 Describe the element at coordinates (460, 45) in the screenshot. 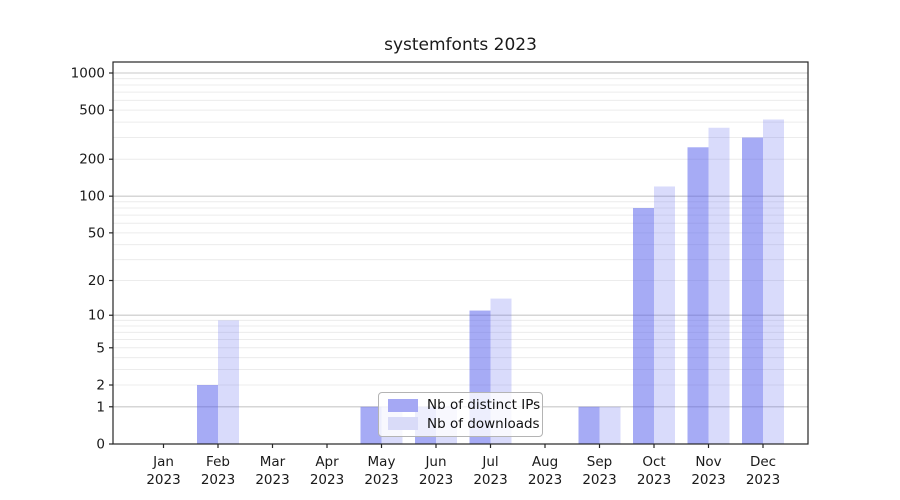

I see `chart-title: systemfonts 2023` at that location.